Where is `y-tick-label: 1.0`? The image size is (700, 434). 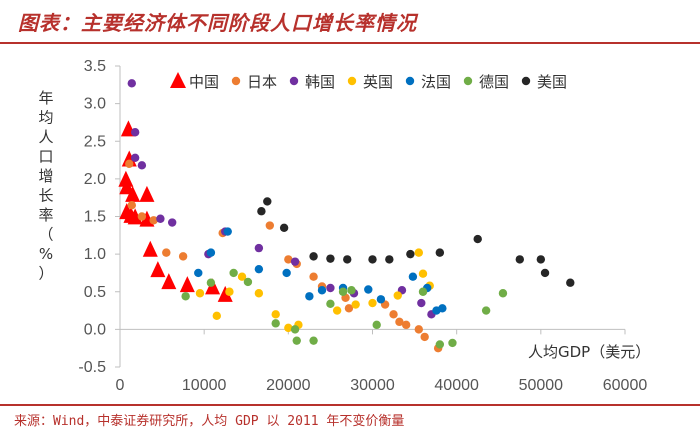 y-tick-label: 1.0 is located at coordinates (95, 254).